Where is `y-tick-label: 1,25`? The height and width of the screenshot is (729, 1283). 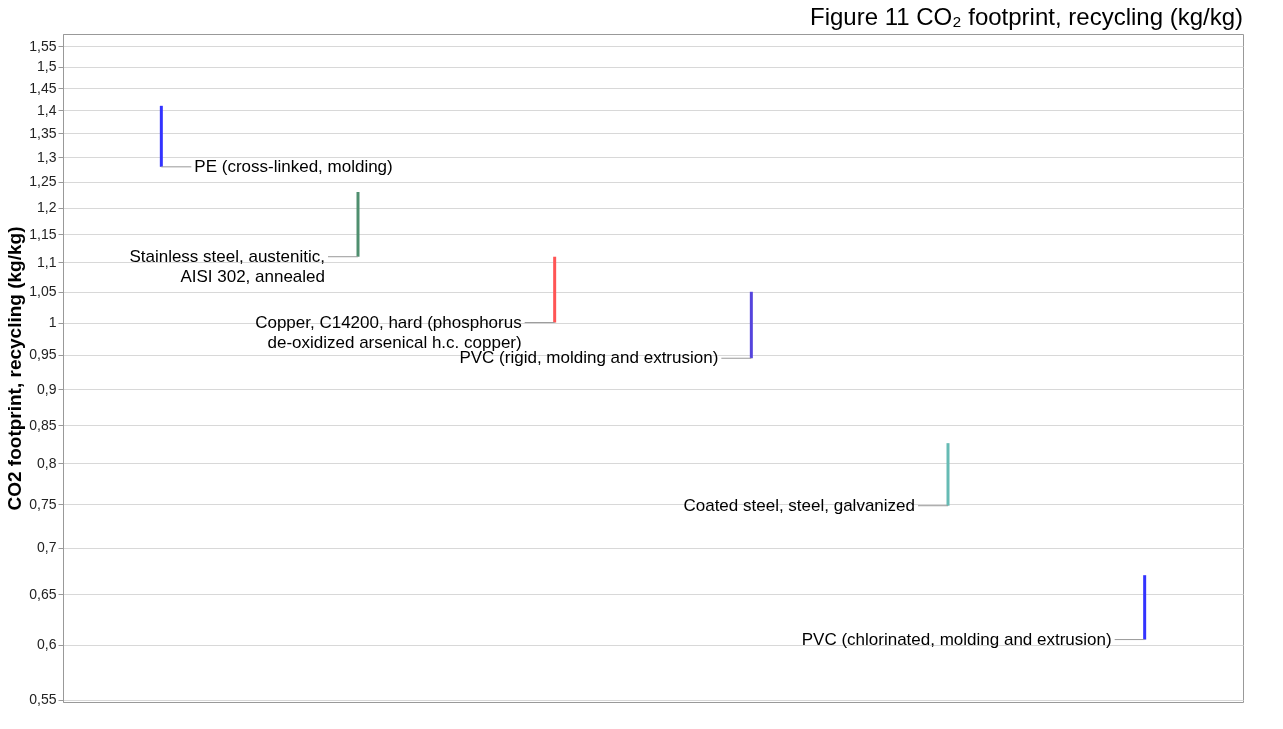 y-tick-label: 1,25 is located at coordinates (43, 181).